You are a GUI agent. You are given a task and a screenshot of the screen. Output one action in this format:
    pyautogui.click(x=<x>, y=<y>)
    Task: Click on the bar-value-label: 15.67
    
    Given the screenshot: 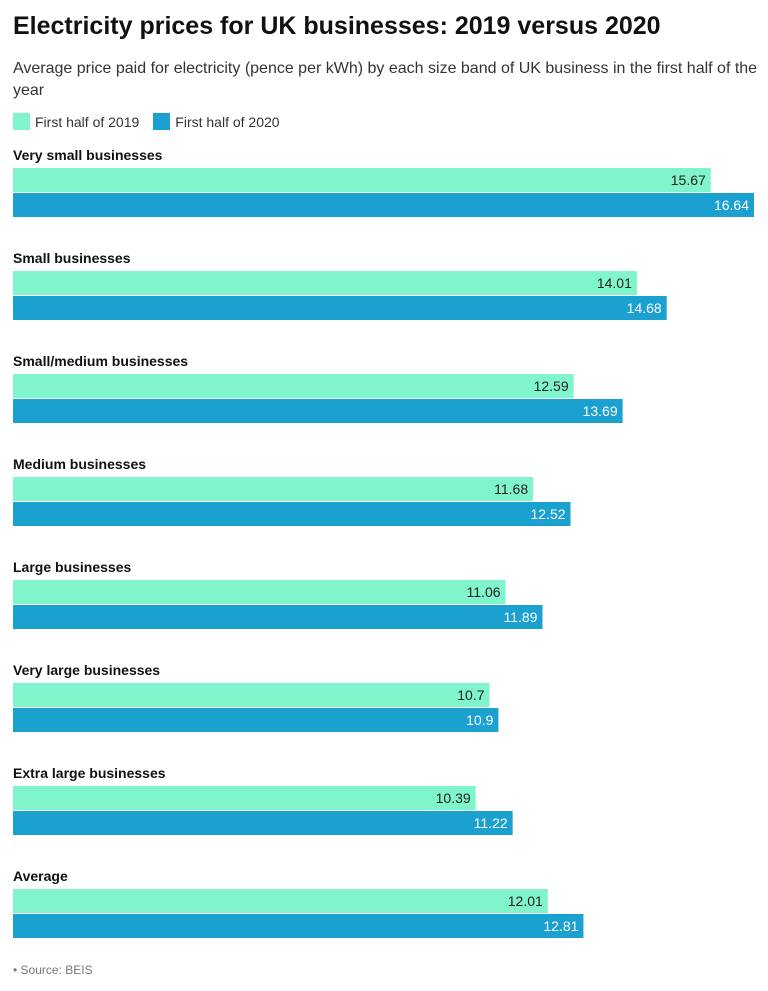 What is the action you would take?
    pyautogui.click(x=688, y=180)
    